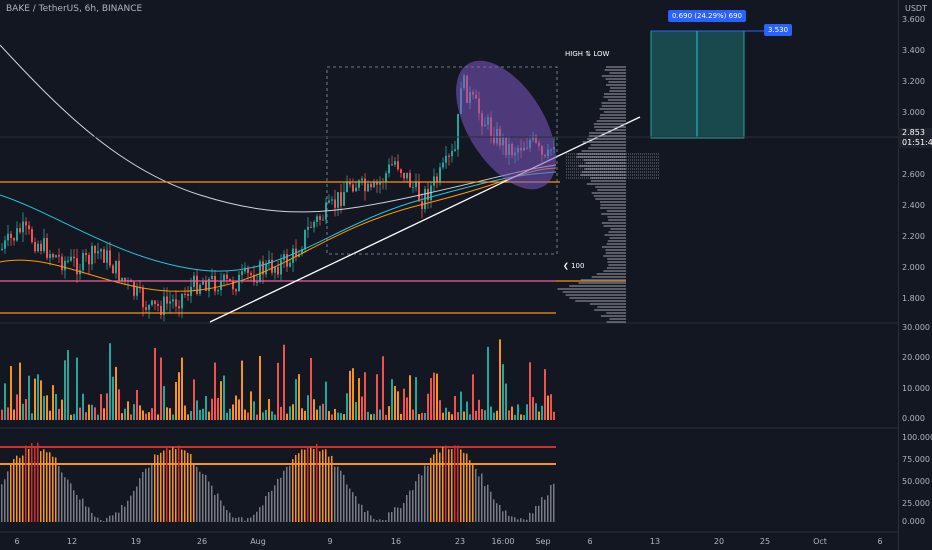  I want to click on time-tick-label: 12, so click(72, 541).